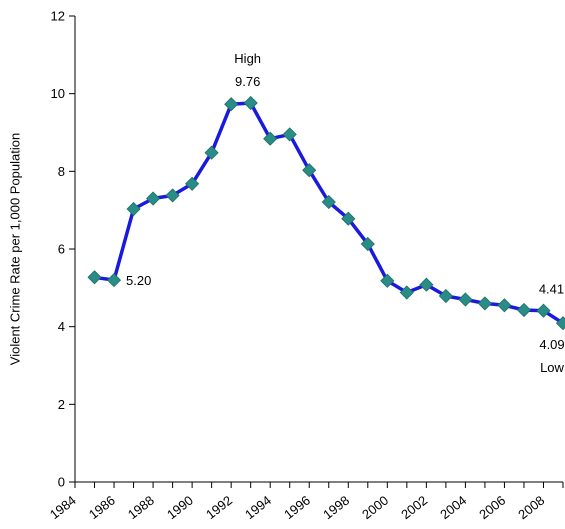  What do you see at coordinates (180, 508) in the screenshot?
I see `x-tick-label: 1990` at bounding box center [180, 508].